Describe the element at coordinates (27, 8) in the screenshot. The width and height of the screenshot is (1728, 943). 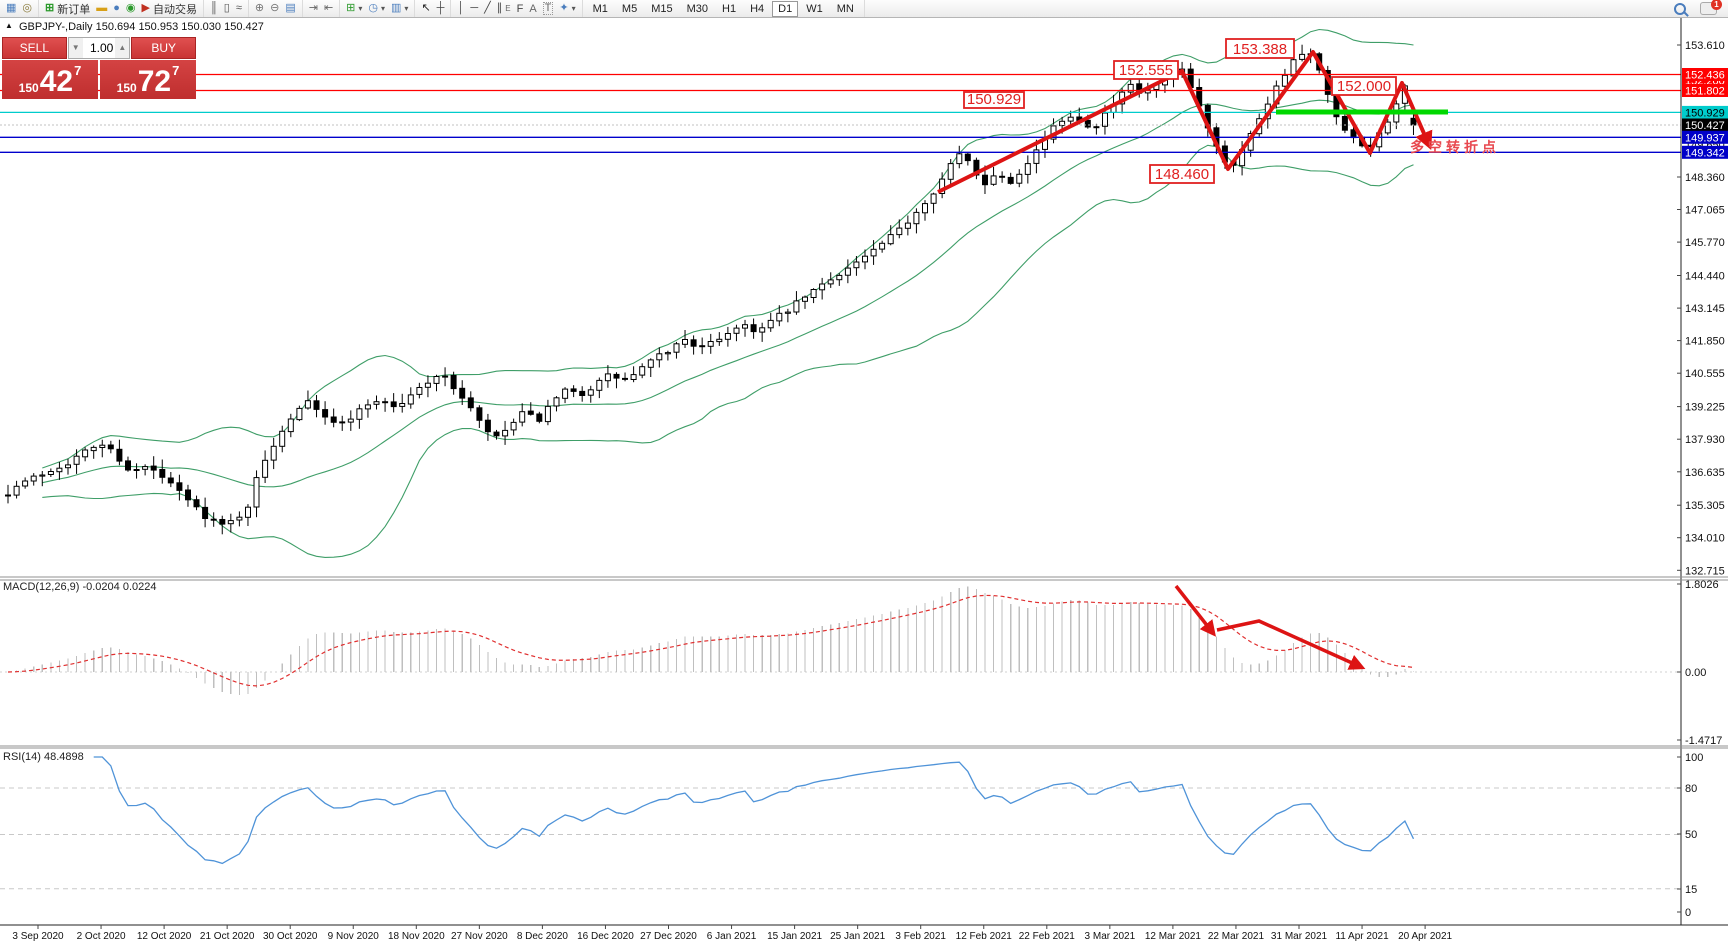
I see `profile-preview-icon: ◎` at that location.